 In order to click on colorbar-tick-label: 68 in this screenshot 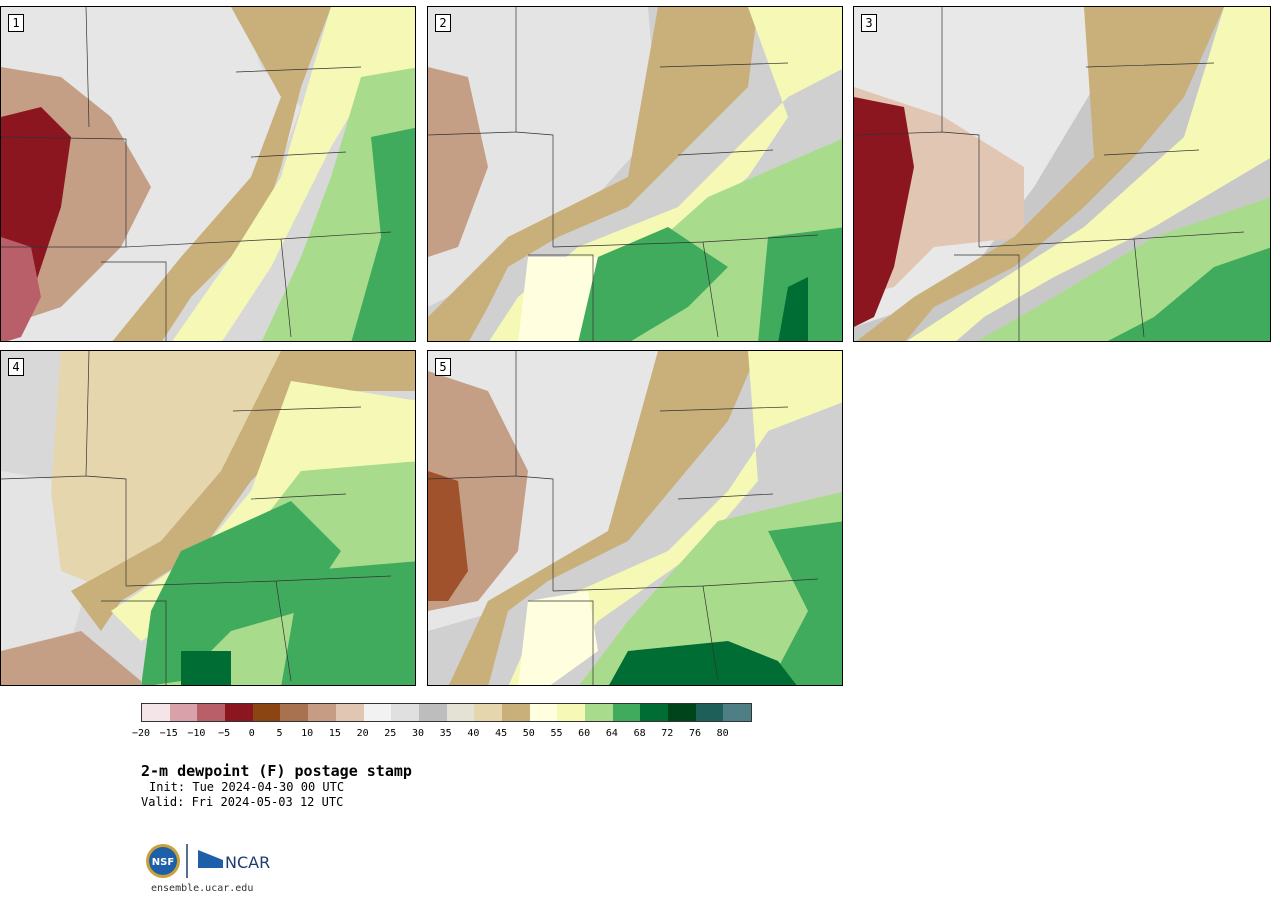, I will do `click(639, 733)`.